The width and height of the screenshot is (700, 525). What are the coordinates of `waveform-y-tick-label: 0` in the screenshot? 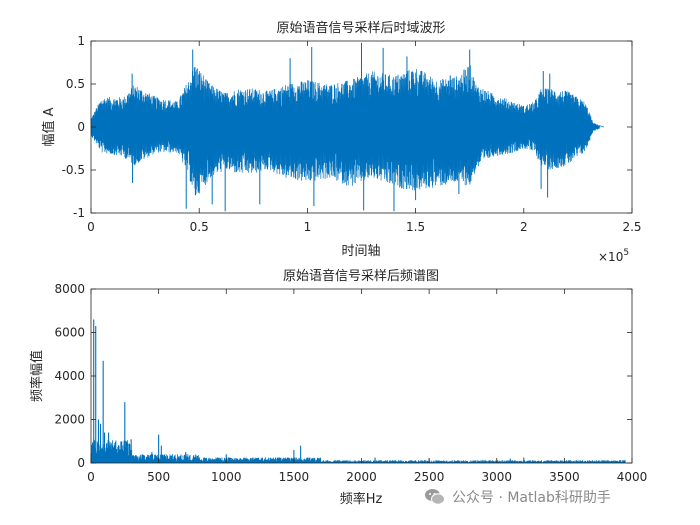 It's located at (81, 127).